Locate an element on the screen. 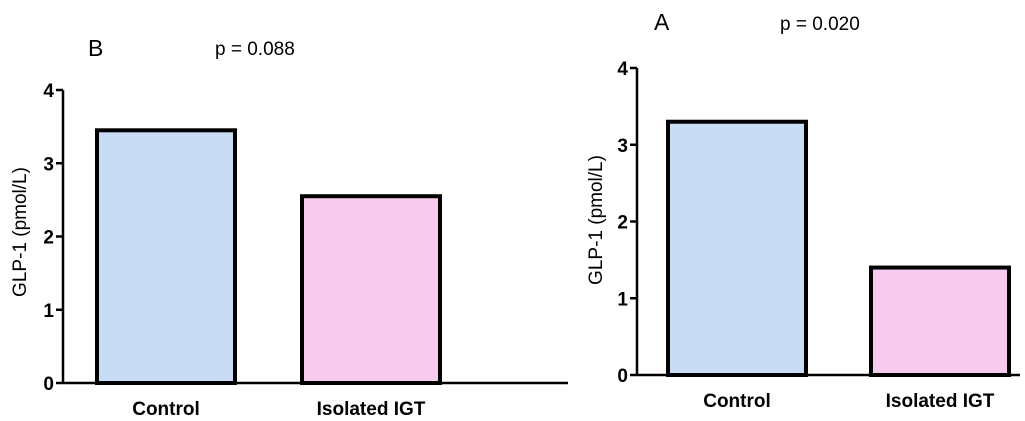 Image resolution: width=1025 pixels, height=421 pixels. p-value-annotation: p = 0.020 is located at coordinates (820, 24).